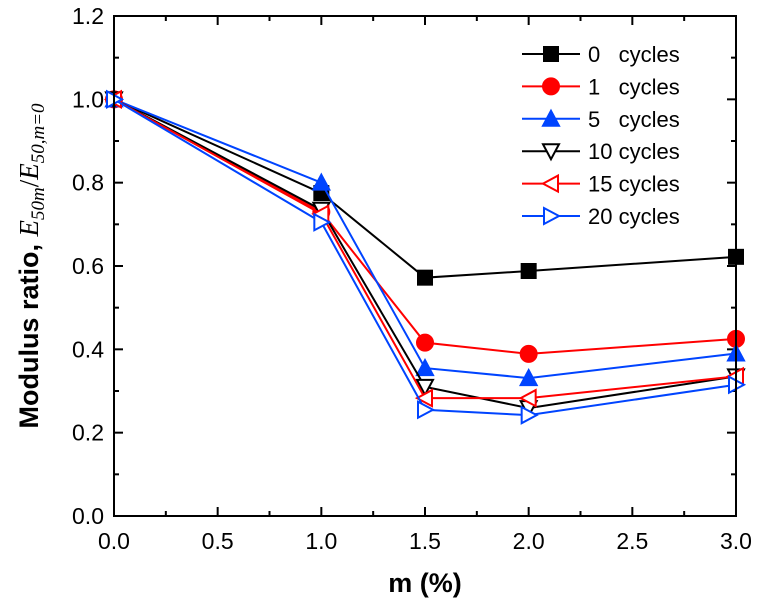 Image resolution: width=760 pixels, height=609 pixels. What do you see at coordinates (218, 541) in the screenshot?
I see `x-tick-label: 0.5` at bounding box center [218, 541].